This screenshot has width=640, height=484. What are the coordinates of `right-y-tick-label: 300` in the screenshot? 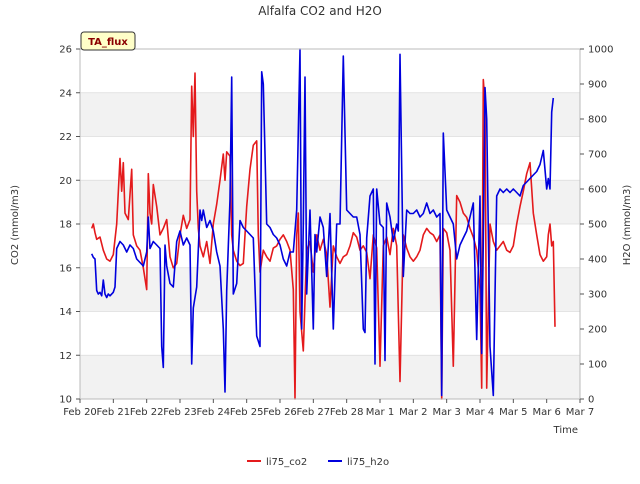 It's located at (597, 295).